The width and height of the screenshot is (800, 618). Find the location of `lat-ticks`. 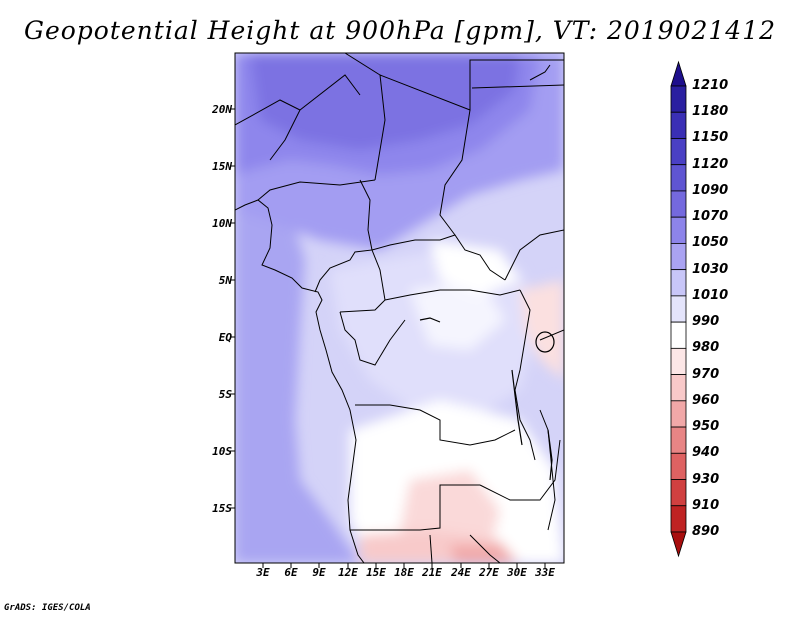

lat-ticks is located at coordinates (232, 308).